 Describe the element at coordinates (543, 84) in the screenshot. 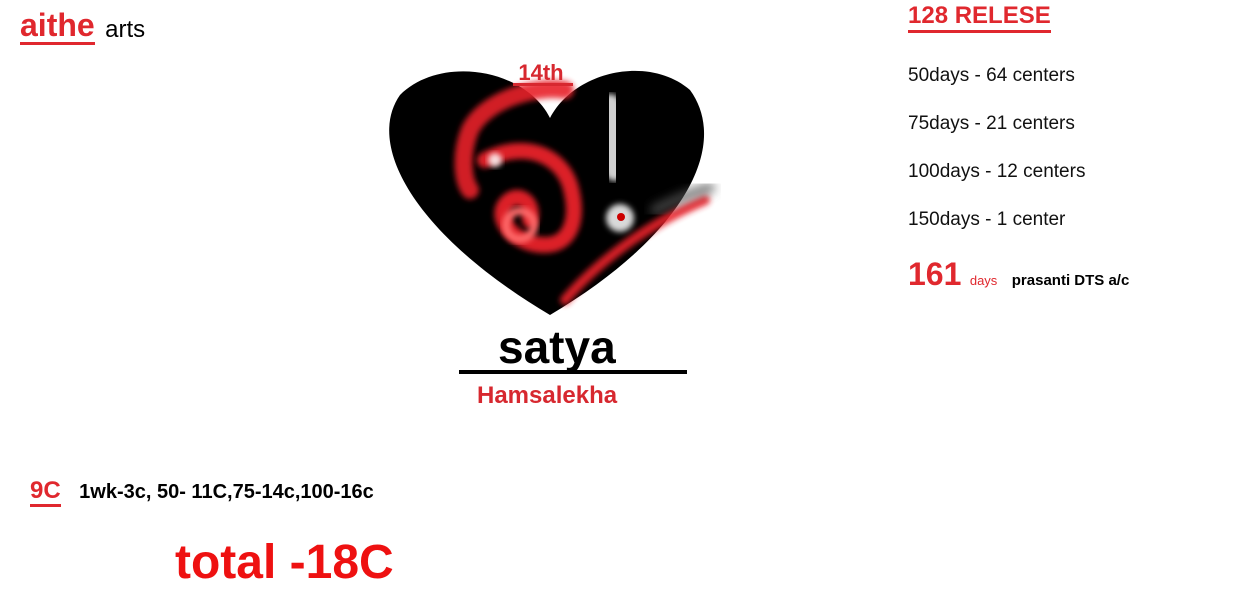

I see `logo-label-underline` at that location.